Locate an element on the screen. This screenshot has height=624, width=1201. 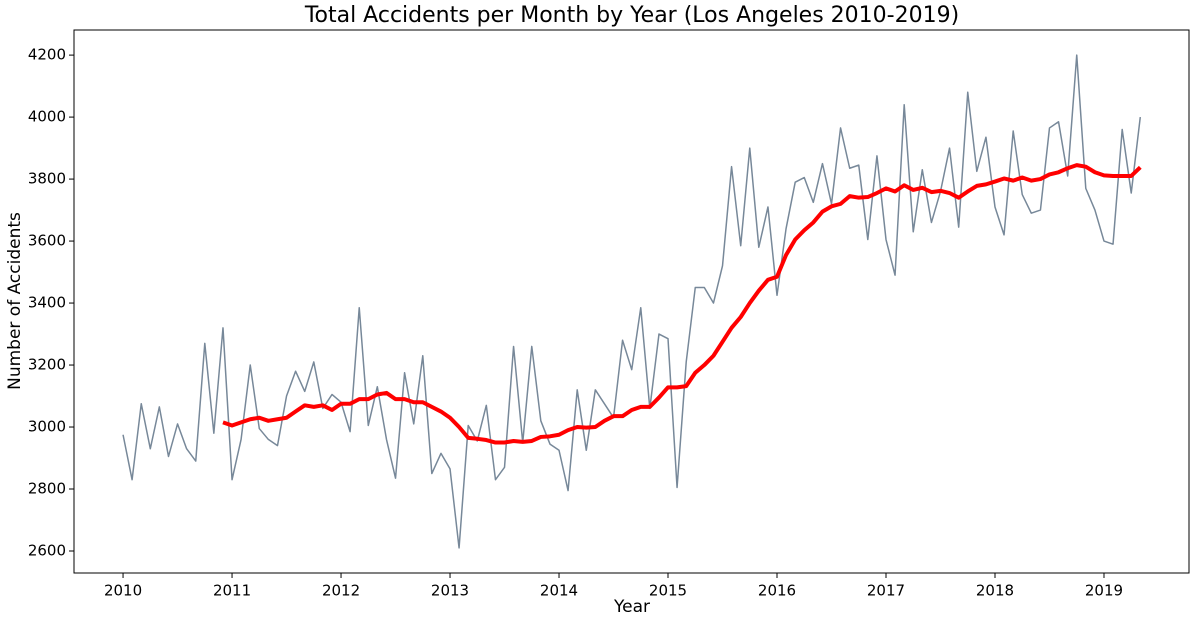
x-tick-label: 2016 is located at coordinates (777, 591).